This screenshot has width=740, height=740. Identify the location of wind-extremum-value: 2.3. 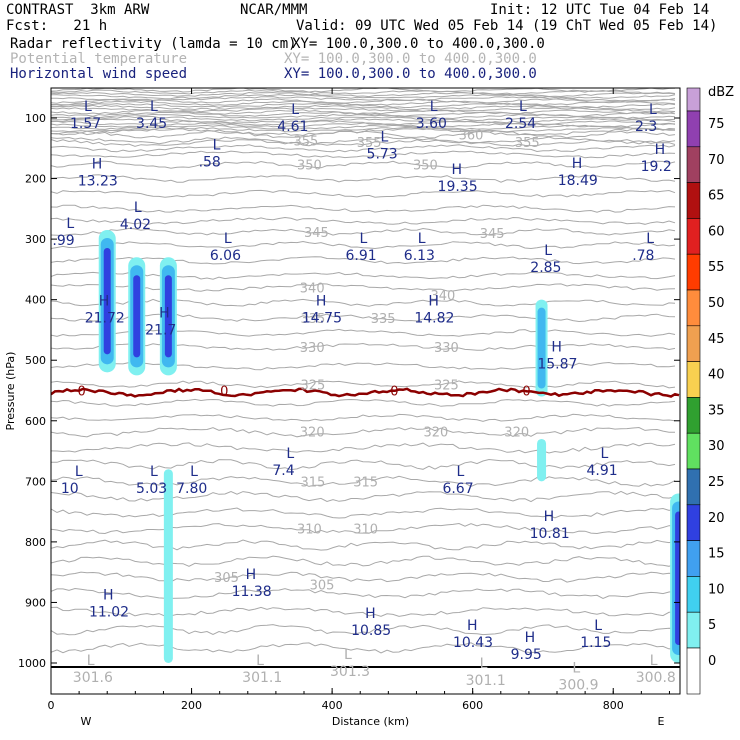
(646, 127).